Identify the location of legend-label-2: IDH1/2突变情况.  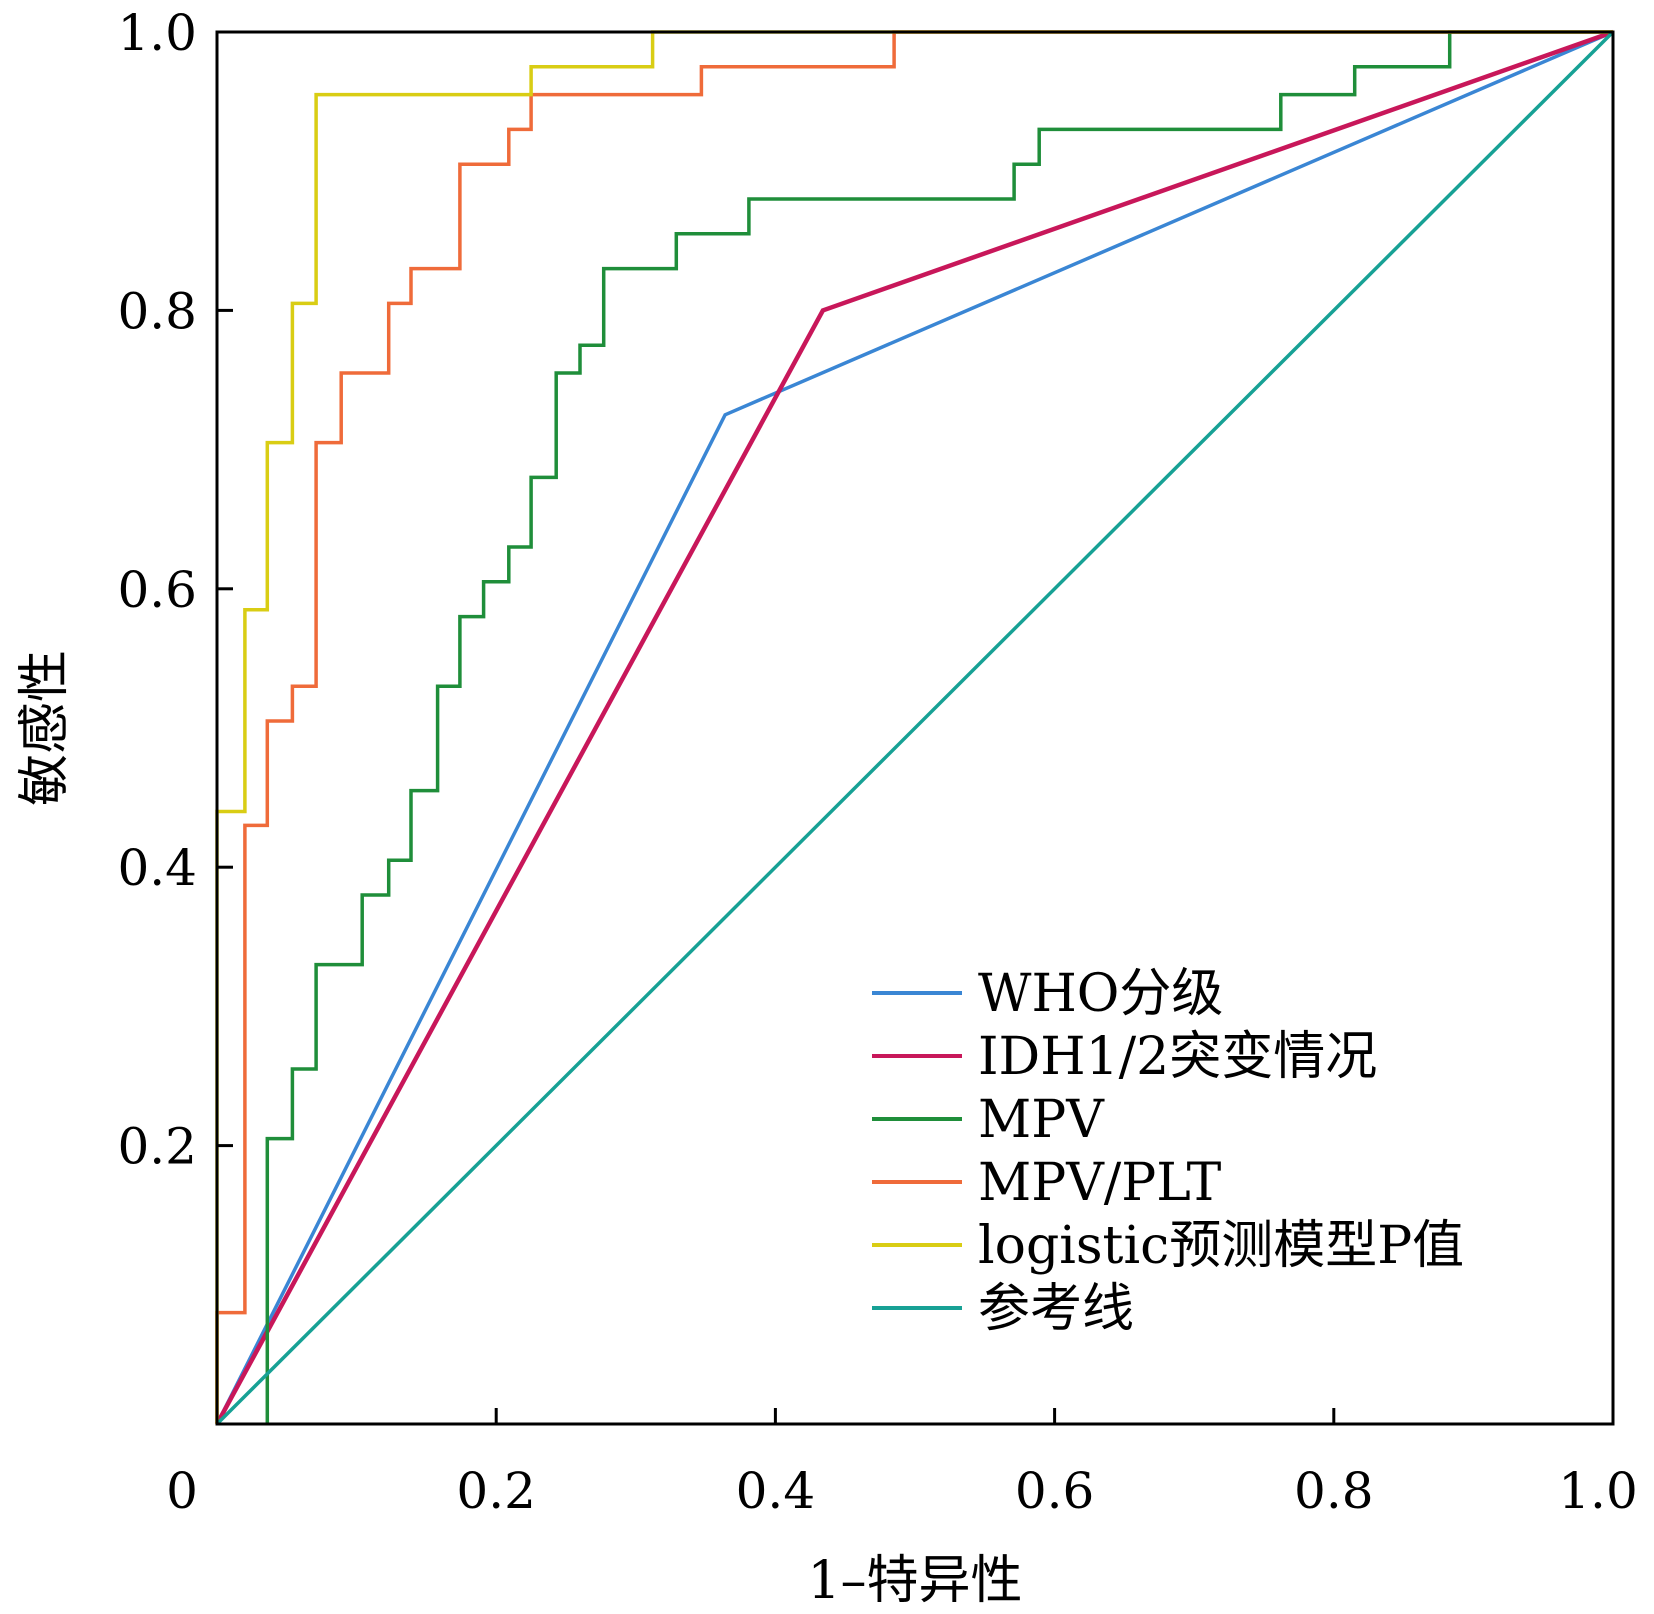
(1177, 1057).